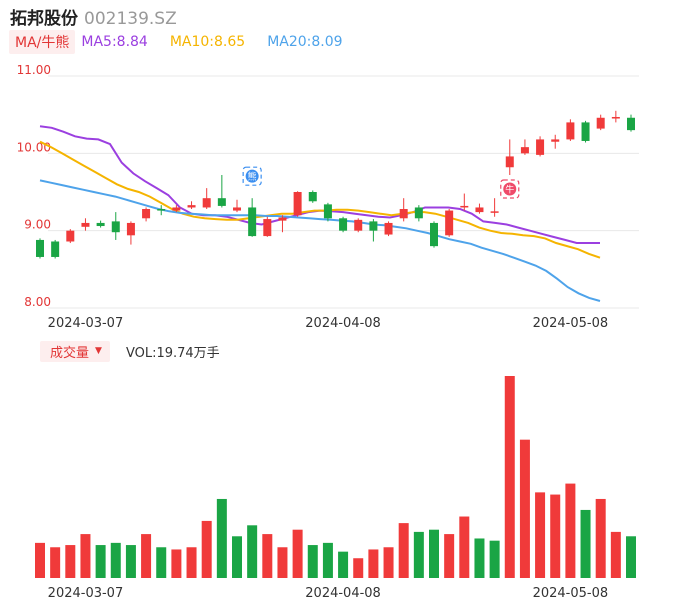  I want to click on ma5-legend-label: MA5:8.84, so click(114, 42).